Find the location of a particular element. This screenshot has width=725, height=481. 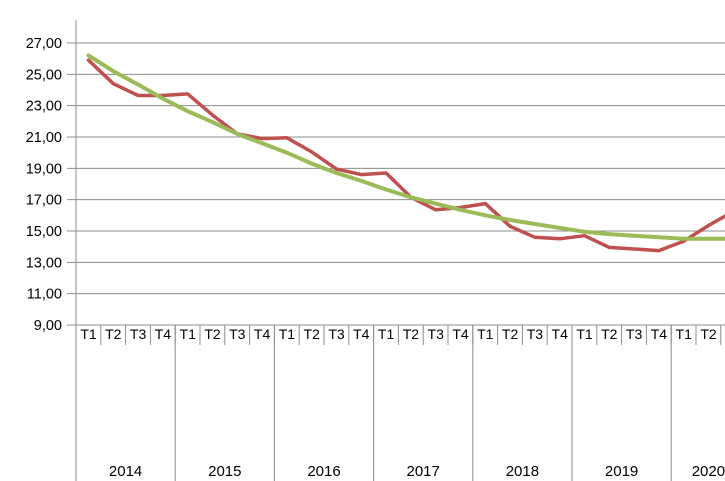

year-label: 2018 is located at coordinates (522, 471).